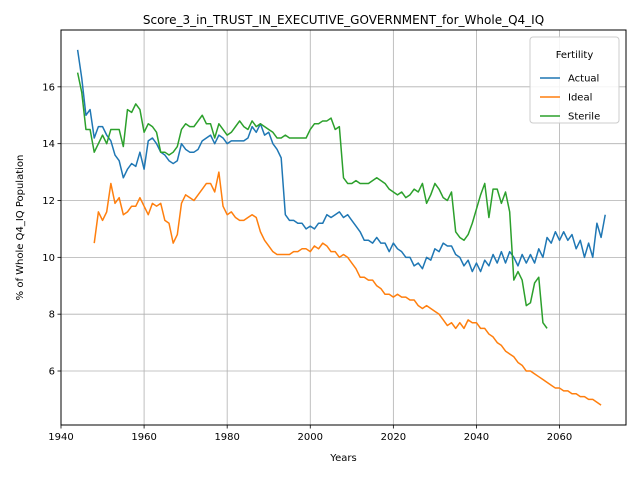  I want to click on legend-label-actual: Actual, so click(583, 79).